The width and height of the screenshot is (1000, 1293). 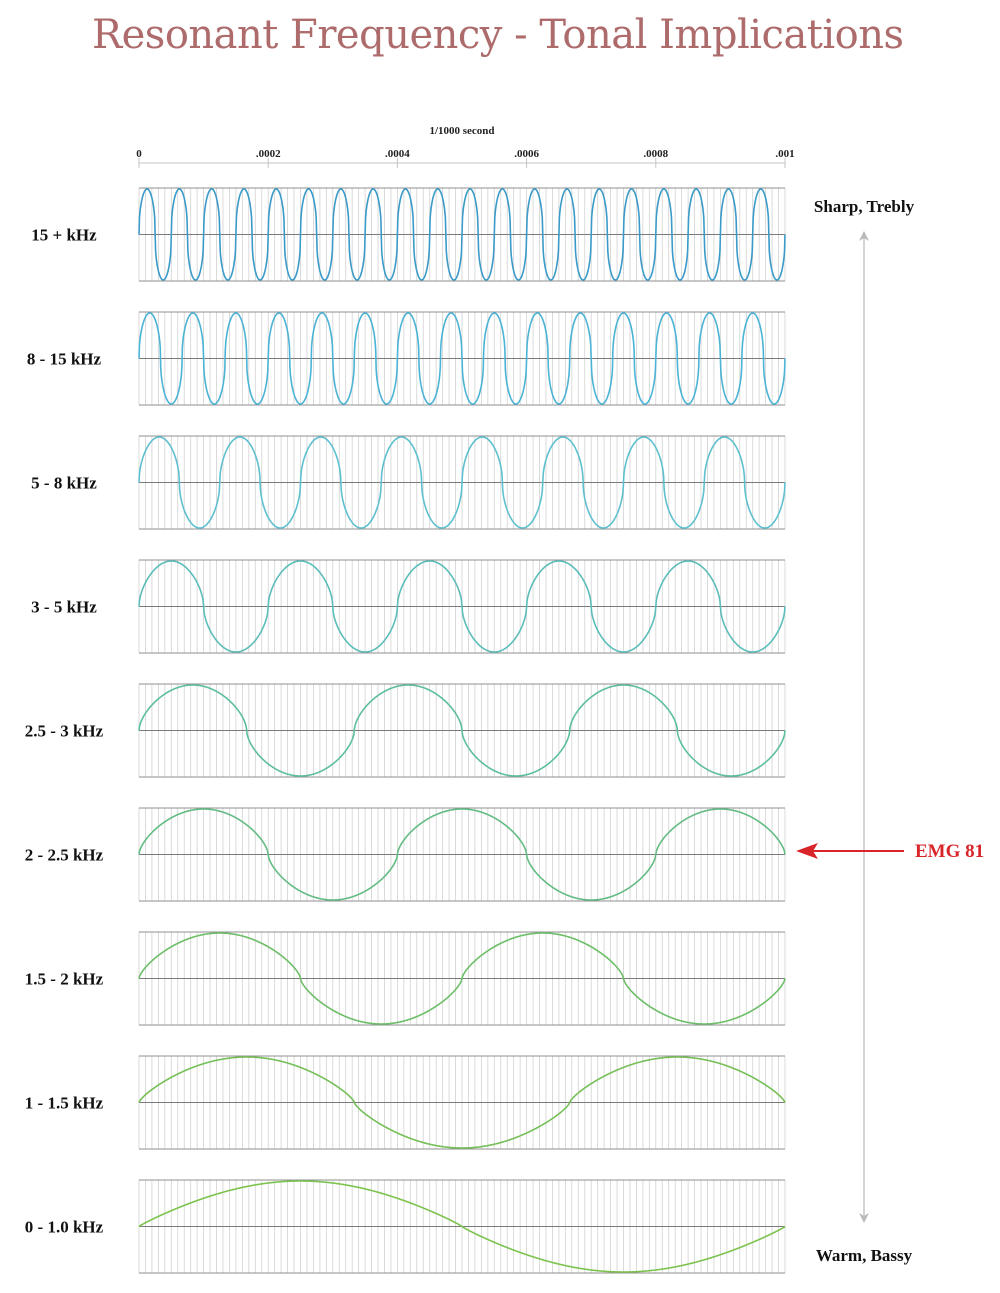 I want to click on waveform-row: 2 - 2.5 kHz, so click(x=405, y=854).